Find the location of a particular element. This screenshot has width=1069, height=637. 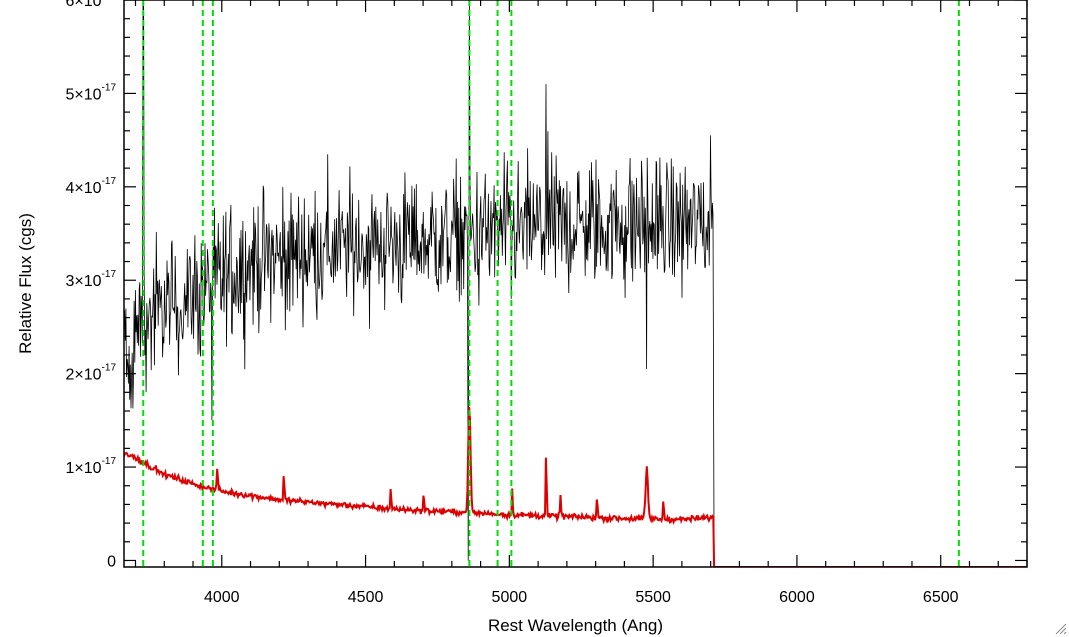

y-tick-label: 3×10⁻¹⁷ is located at coordinates (91, 279).